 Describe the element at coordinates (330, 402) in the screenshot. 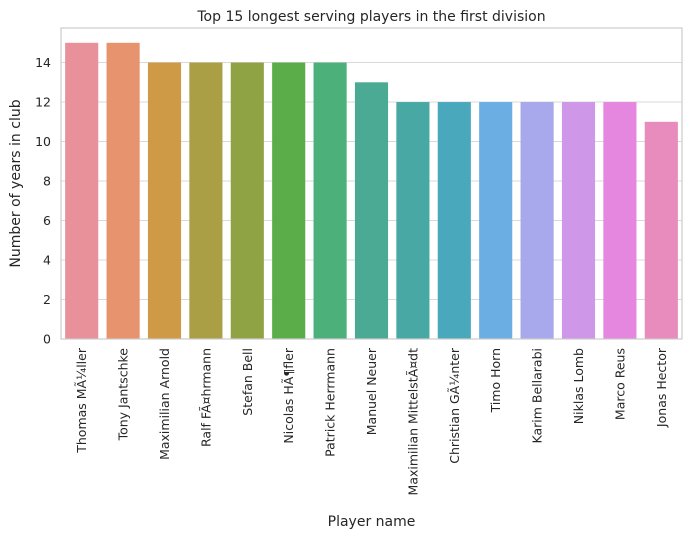

I see `x-tick-label: Patrick Herrmann` at that location.